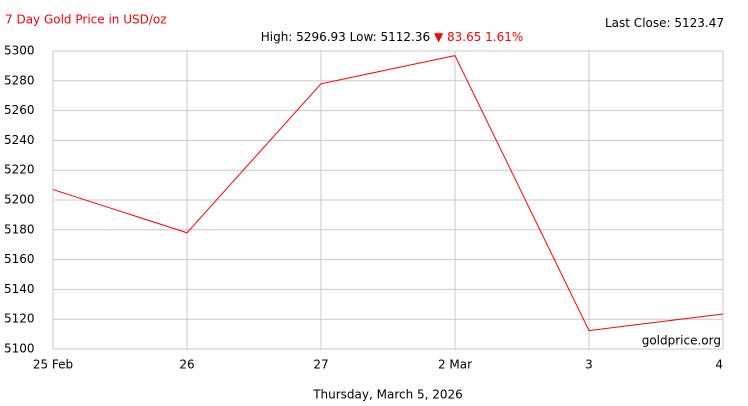 The image size is (748, 406). I want to click on last-close-label: Last Close:, so click(638, 23).